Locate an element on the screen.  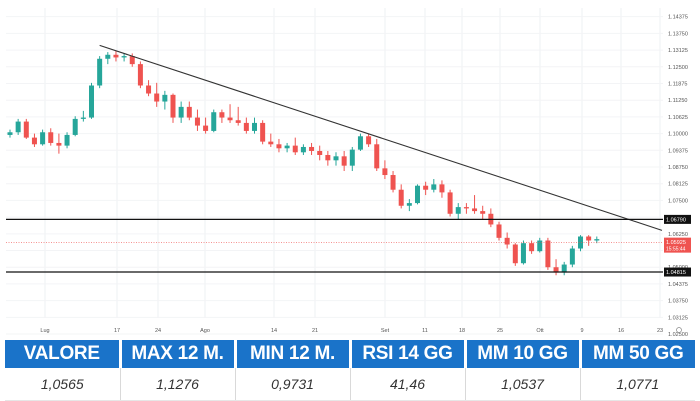
x-tick-label: 24 is located at coordinates (158, 331).